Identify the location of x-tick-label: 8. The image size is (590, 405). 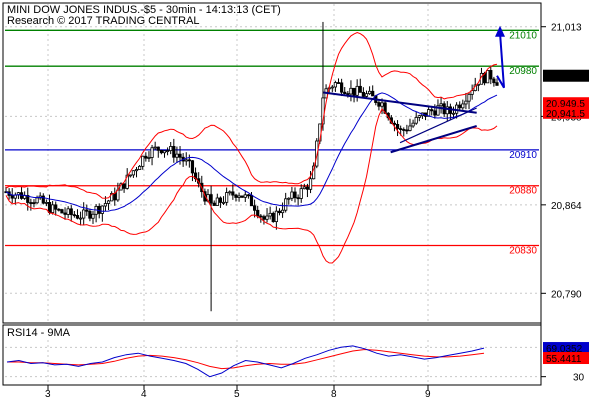
(334, 394).